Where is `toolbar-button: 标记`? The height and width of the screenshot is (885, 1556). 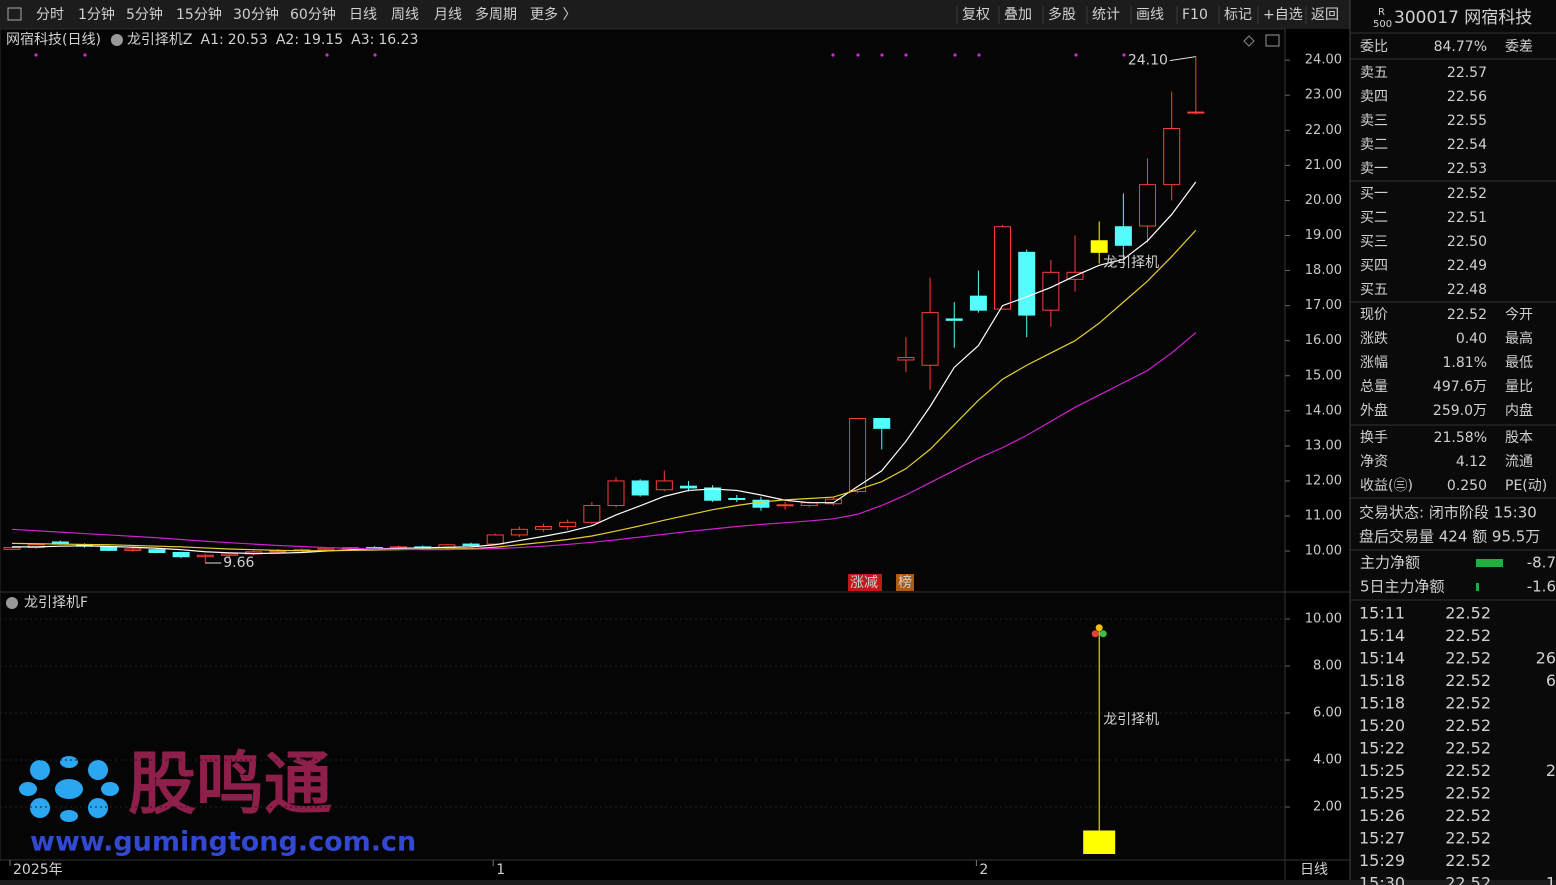 toolbar-button: 标记 is located at coordinates (1238, 15).